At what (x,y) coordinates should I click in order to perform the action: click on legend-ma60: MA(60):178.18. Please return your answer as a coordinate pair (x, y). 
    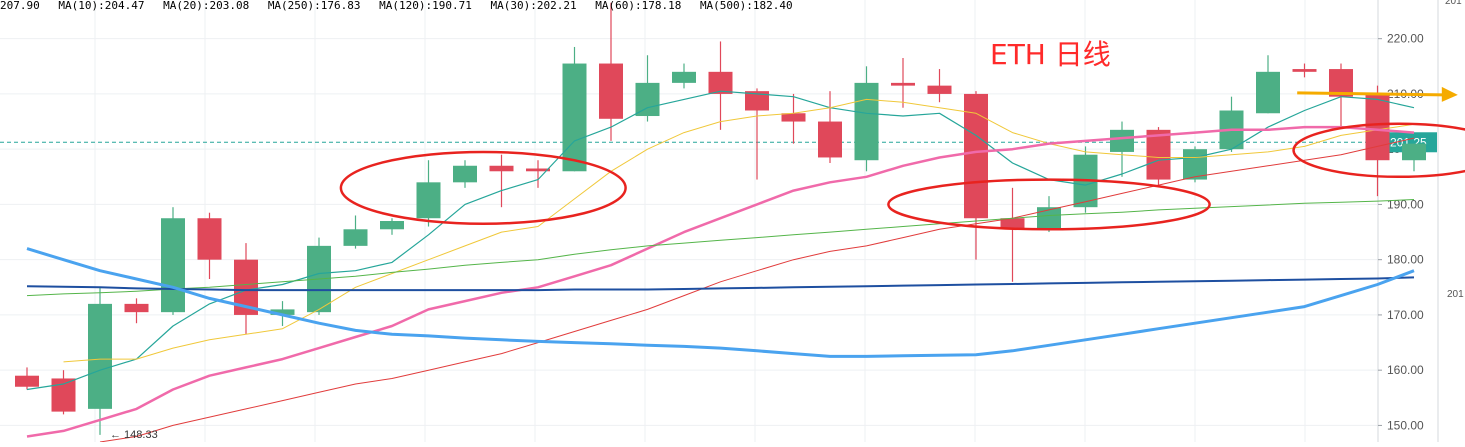
    Looking at the image, I should click on (638, 6).